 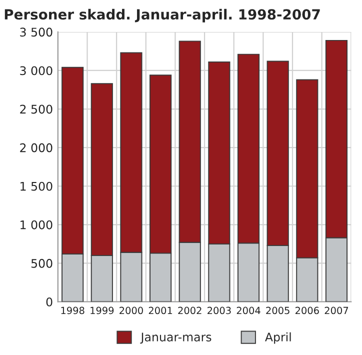 What do you see at coordinates (41, 263) in the screenshot?
I see `y-tick-label: 500` at bounding box center [41, 263].